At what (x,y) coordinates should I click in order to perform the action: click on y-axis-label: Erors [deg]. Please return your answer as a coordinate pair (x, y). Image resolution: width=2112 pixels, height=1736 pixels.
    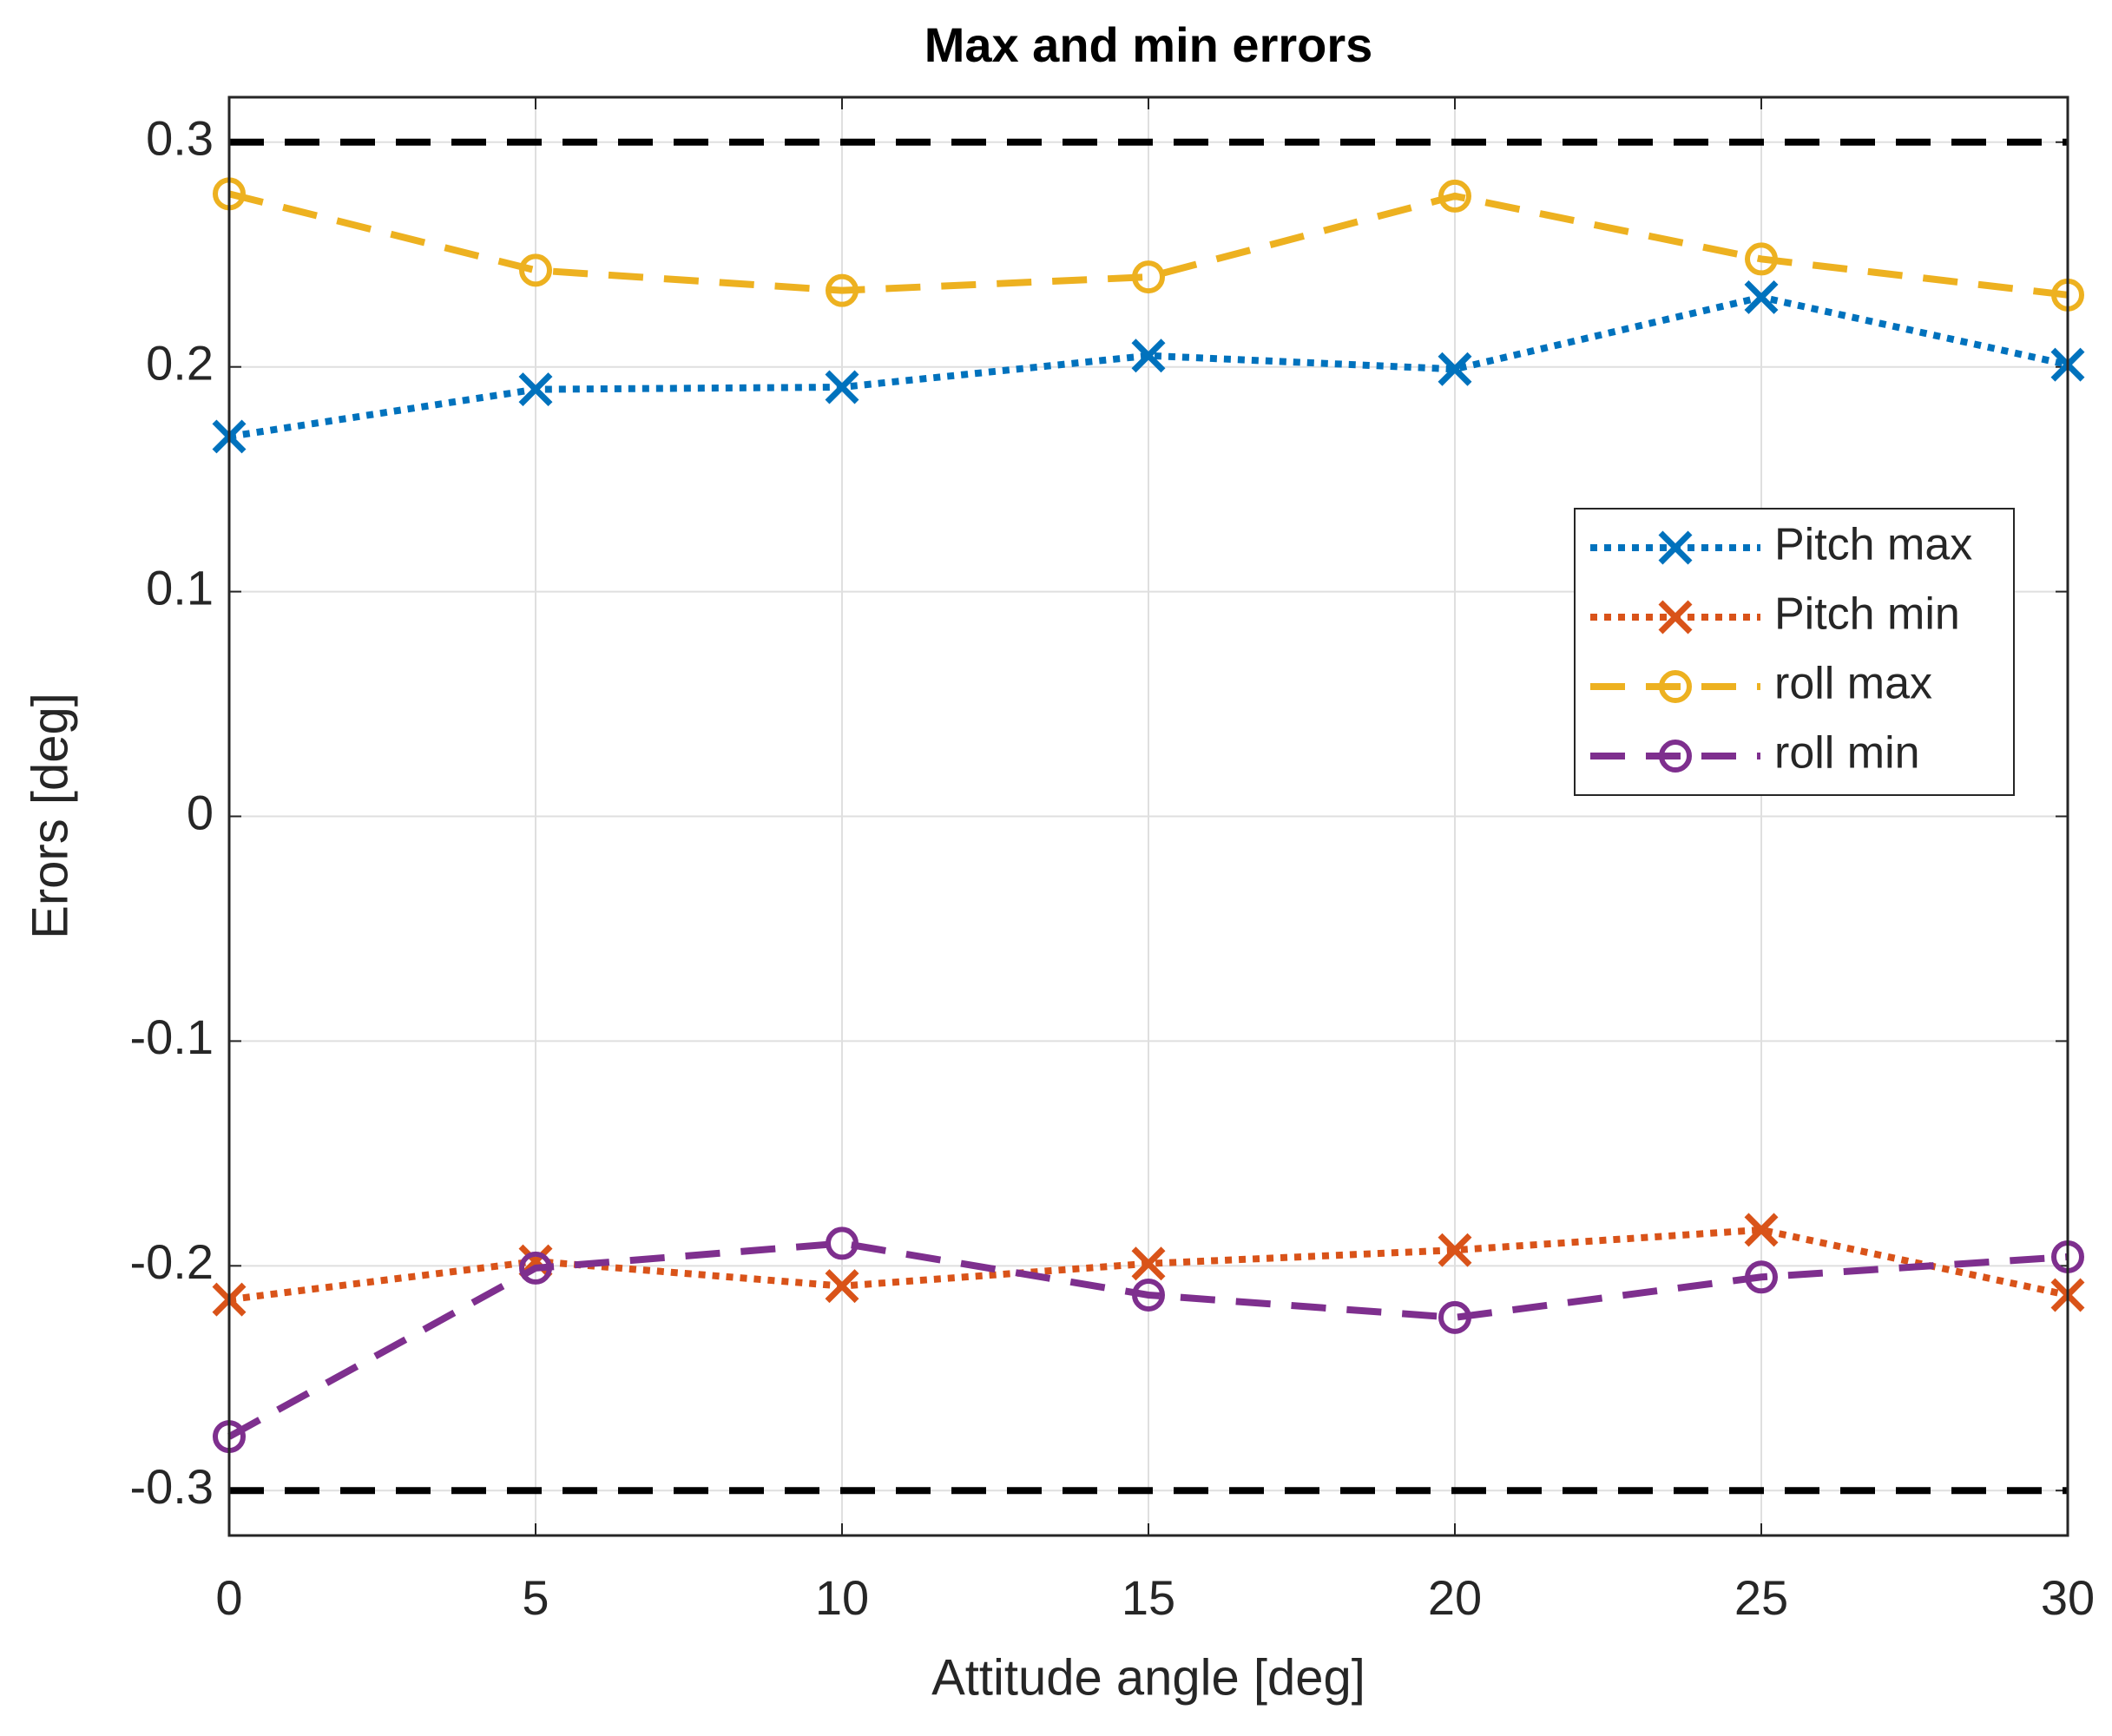
    Looking at the image, I should click on (50, 816).